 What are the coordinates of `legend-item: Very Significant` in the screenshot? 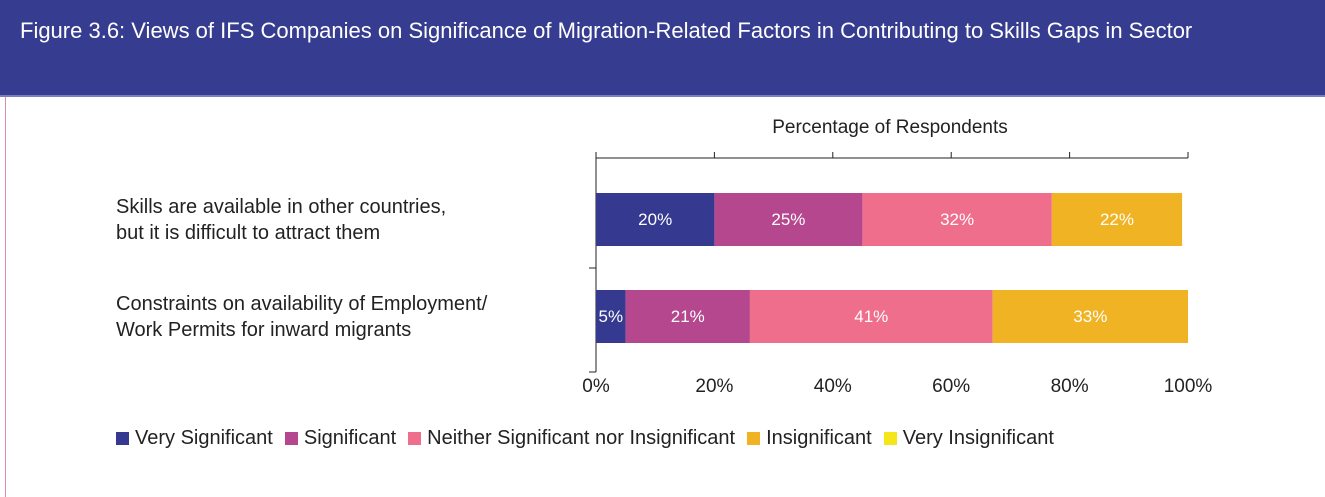 It's located at (194, 438).